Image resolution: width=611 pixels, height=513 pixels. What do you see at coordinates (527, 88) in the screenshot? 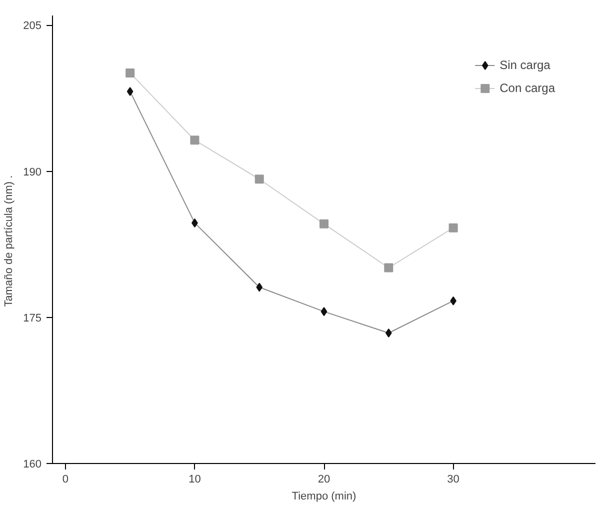
I see `legend-label: Con carga` at bounding box center [527, 88].